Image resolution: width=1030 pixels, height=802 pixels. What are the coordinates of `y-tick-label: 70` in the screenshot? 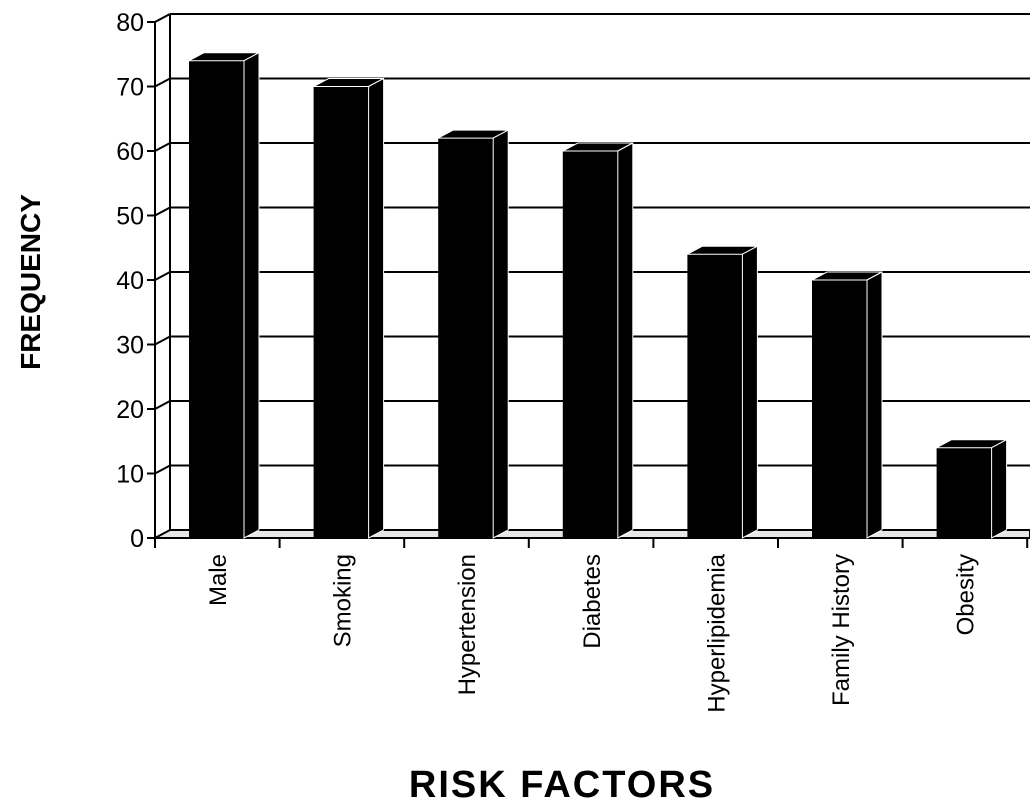 It's located at (130, 88).